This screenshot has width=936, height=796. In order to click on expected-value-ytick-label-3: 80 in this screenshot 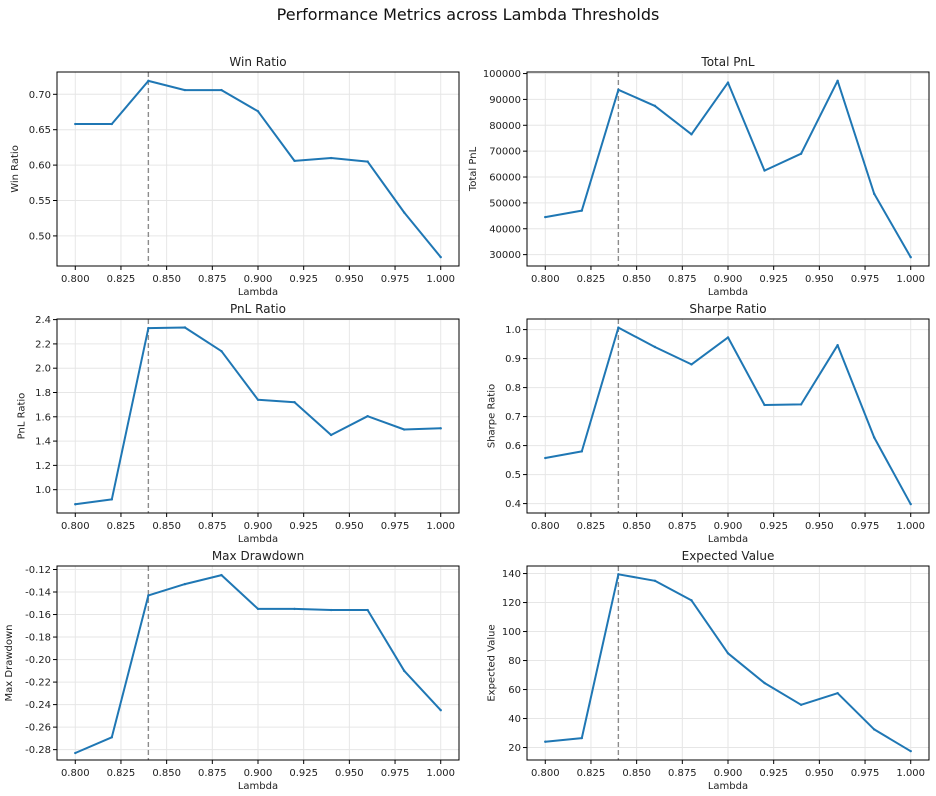, I will do `click(514, 661)`.